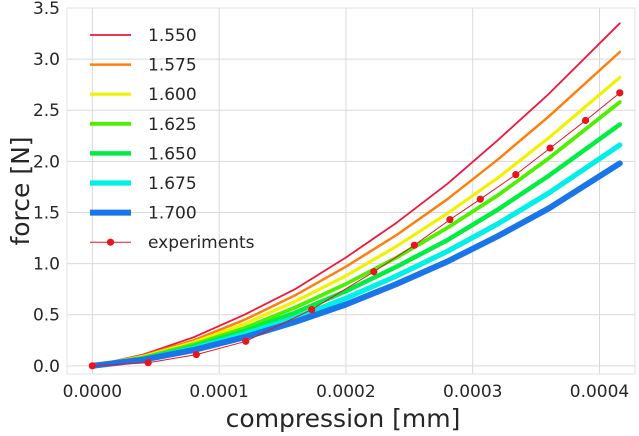  What do you see at coordinates (343, 418) in the screenshot?
I see `x-axis-label: compression [mm]` at bounding box center [343, 418].